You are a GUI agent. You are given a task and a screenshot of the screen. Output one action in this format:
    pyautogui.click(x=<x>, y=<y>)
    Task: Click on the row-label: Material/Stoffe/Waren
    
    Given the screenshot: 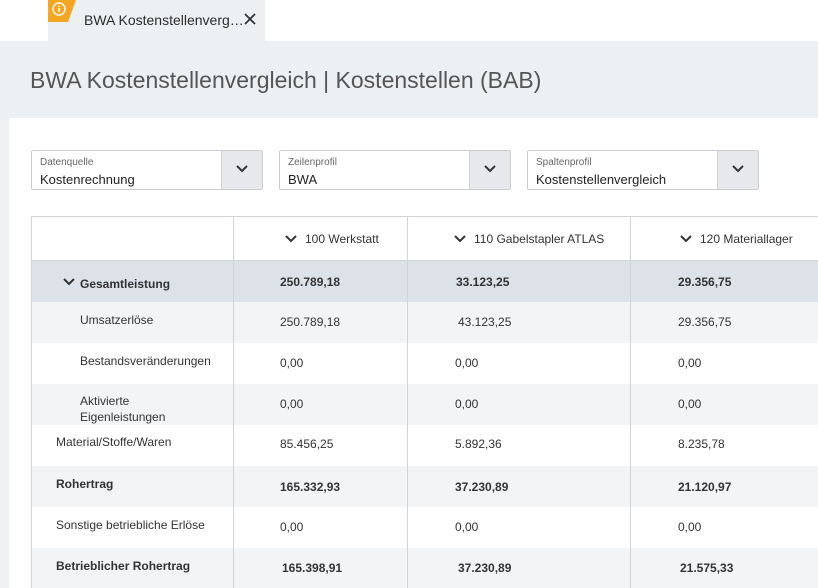 What is the action you would take?
    pyautogui.click(x=114, y=442)
    